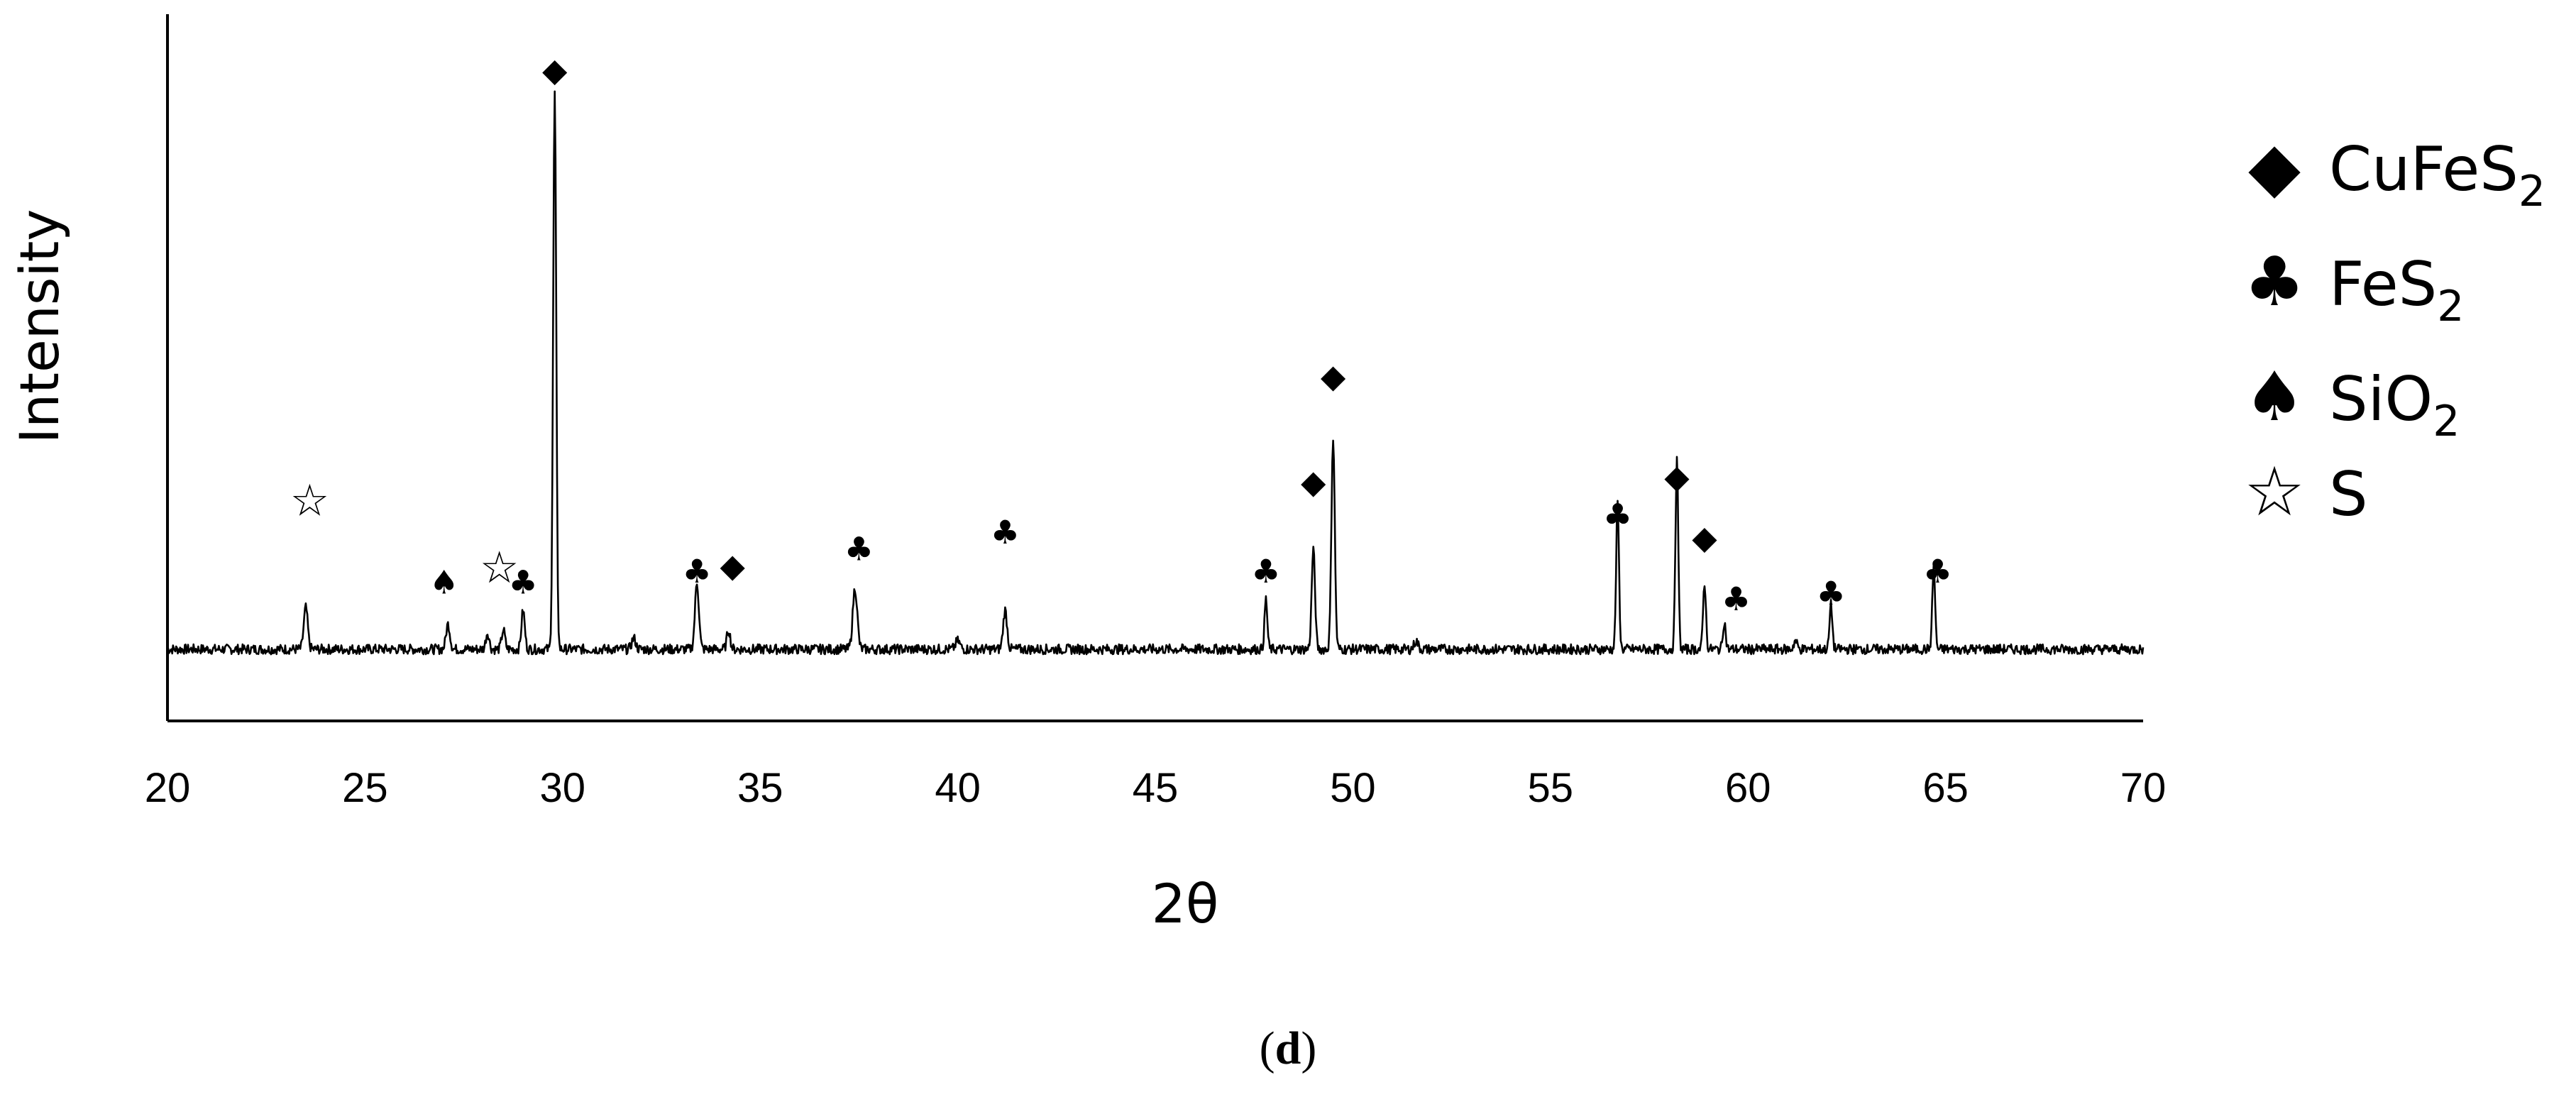 Image resolution: width=2576 pixels, height=1097 pixels. What do you see at coordinates (365, 788) in the screenshot?
I see `x-tick-label: 25` at bounding box center [365, 788].